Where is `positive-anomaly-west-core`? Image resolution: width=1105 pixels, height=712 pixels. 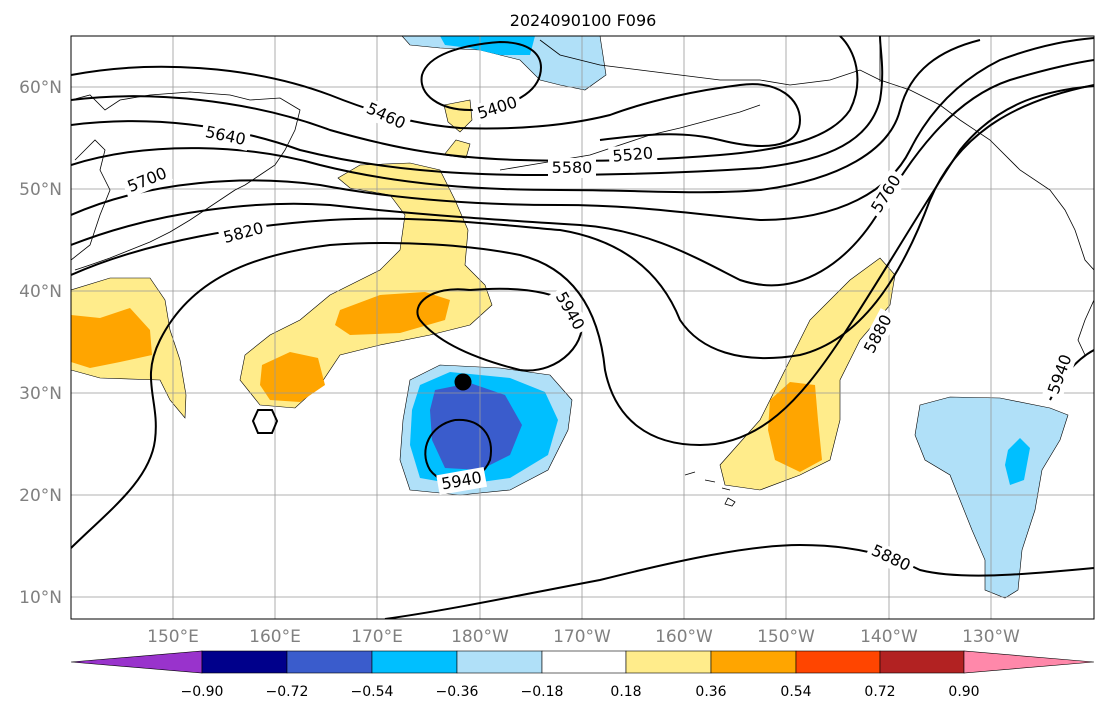
positive-anomaly-west-core is located at coordinates (111, 338).